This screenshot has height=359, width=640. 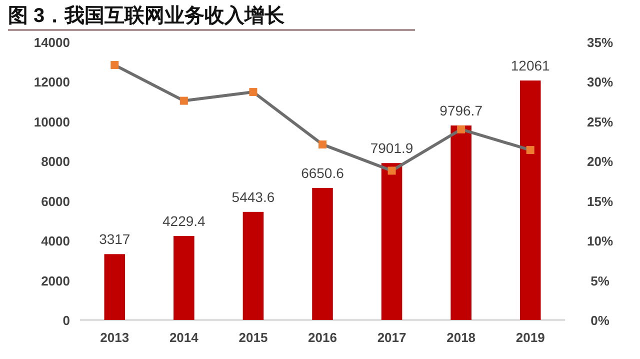 What do you see at coordinates (461, 110) in the screenshot?
I see `data-label: 9796.7` at bounding box center [461, 110].